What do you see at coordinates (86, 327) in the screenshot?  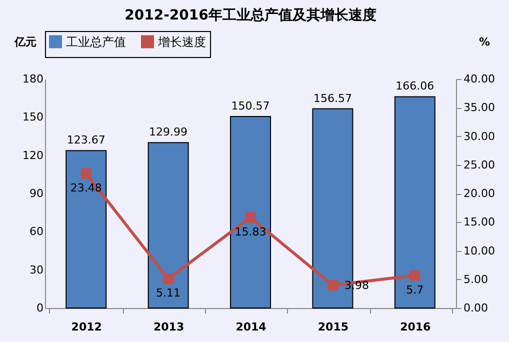 I see `x-tick-label: 2012` at bounding box center [86, 327].